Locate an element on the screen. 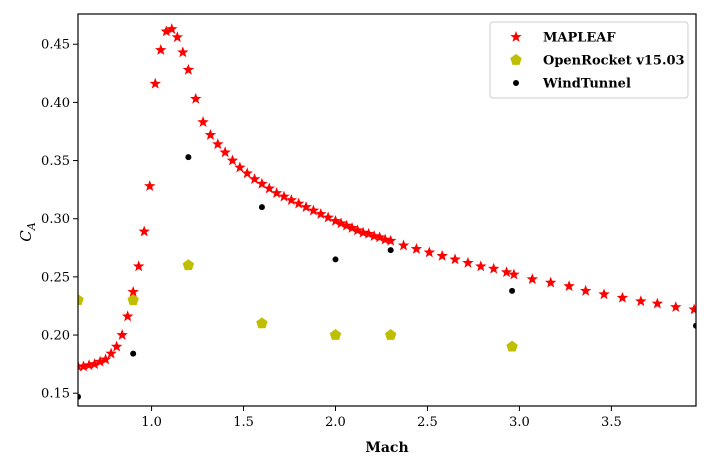 The width and height of the screenshot is (712, 472). legend: MAPLEAF OpenRocket v15.03 WindTunnel is located at coordinates (589, 60).